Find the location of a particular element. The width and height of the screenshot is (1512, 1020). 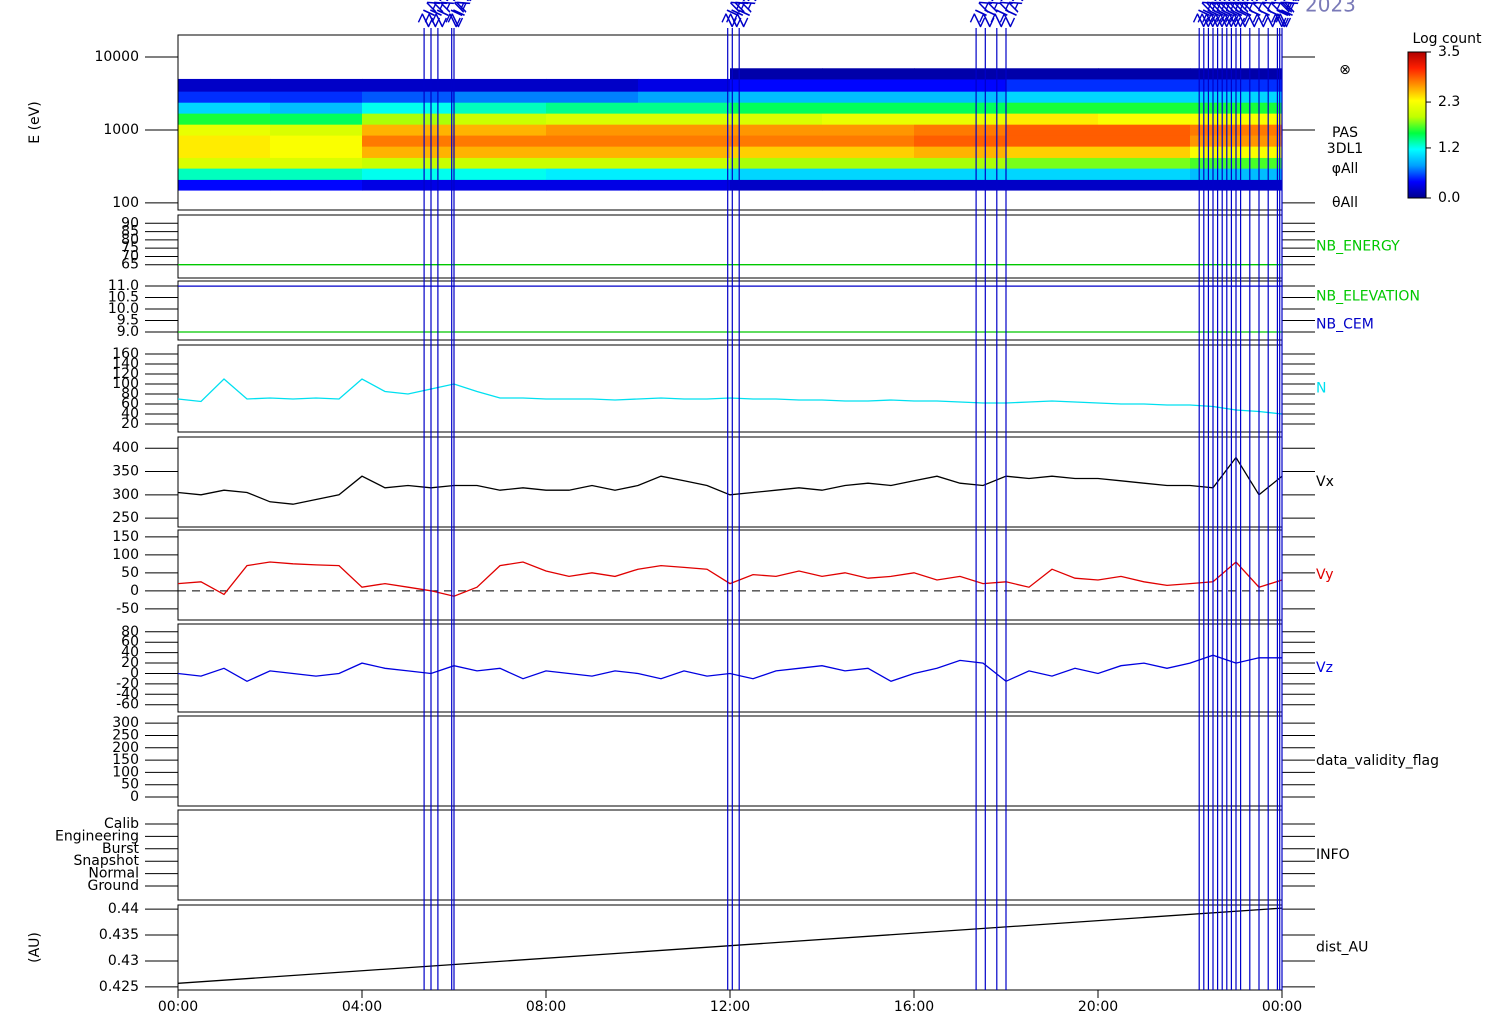

y-tick-label: 200 is located at coordinates (125, 748).